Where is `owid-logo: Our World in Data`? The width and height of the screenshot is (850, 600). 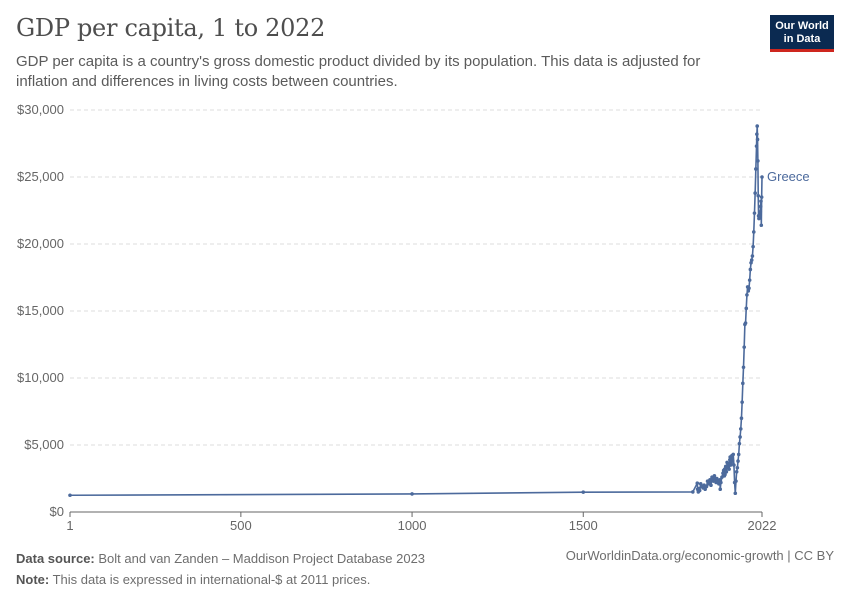 owid-logo: Our World in Data is located at coordinates (802, 33).